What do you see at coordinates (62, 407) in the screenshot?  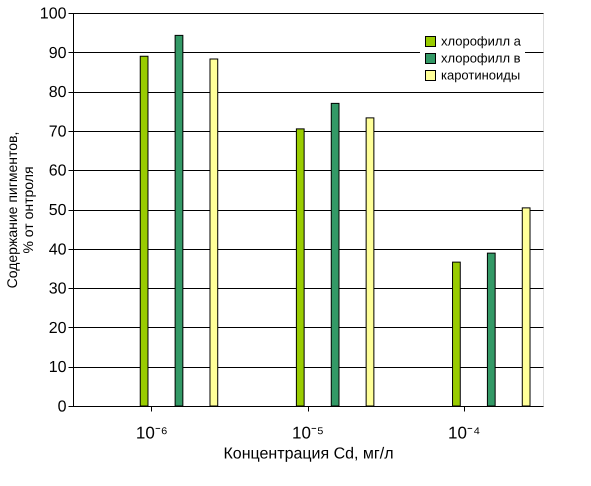 I see `y-tick-label: 0` at bounding box center [62, 407].